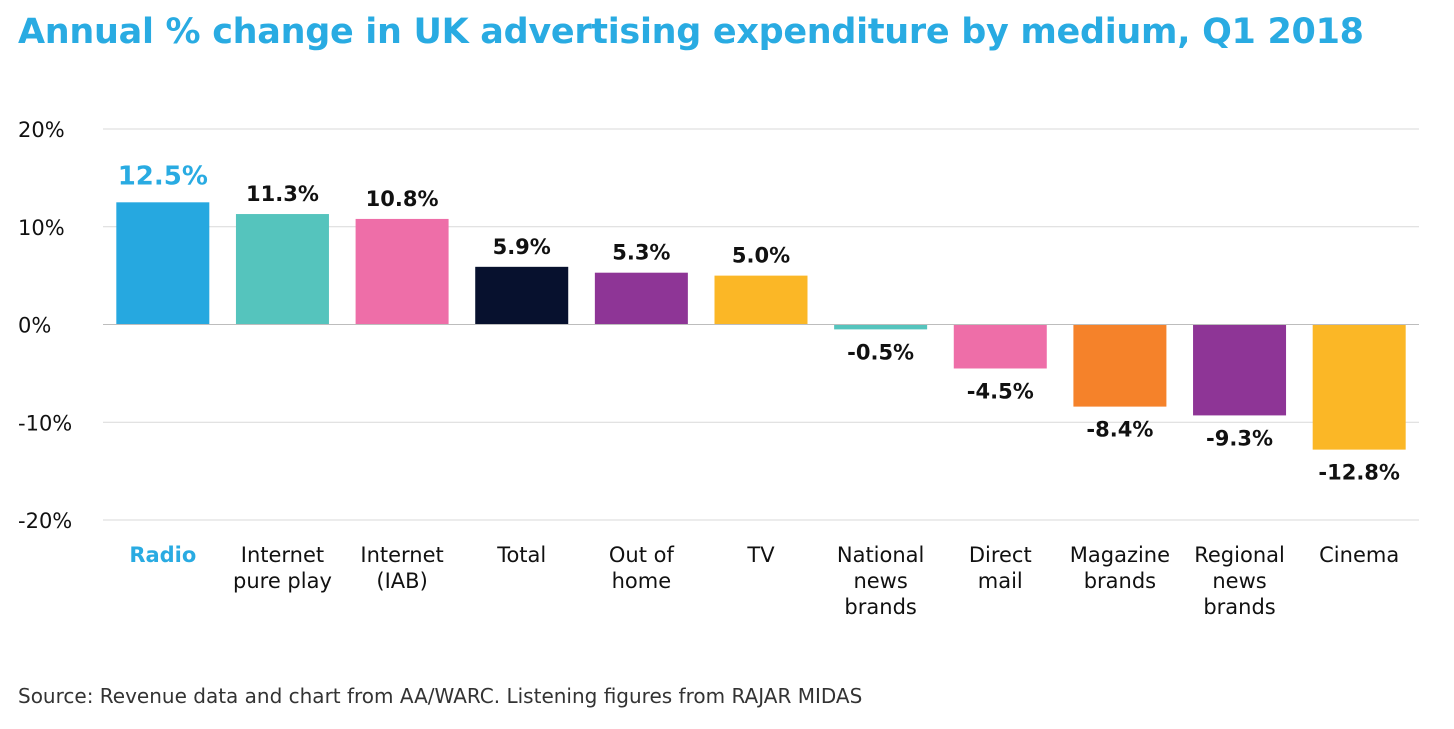  Describe the element at coordinates (1000, 391) in the screenshot. I see `data-label: -4.5%` at that location.